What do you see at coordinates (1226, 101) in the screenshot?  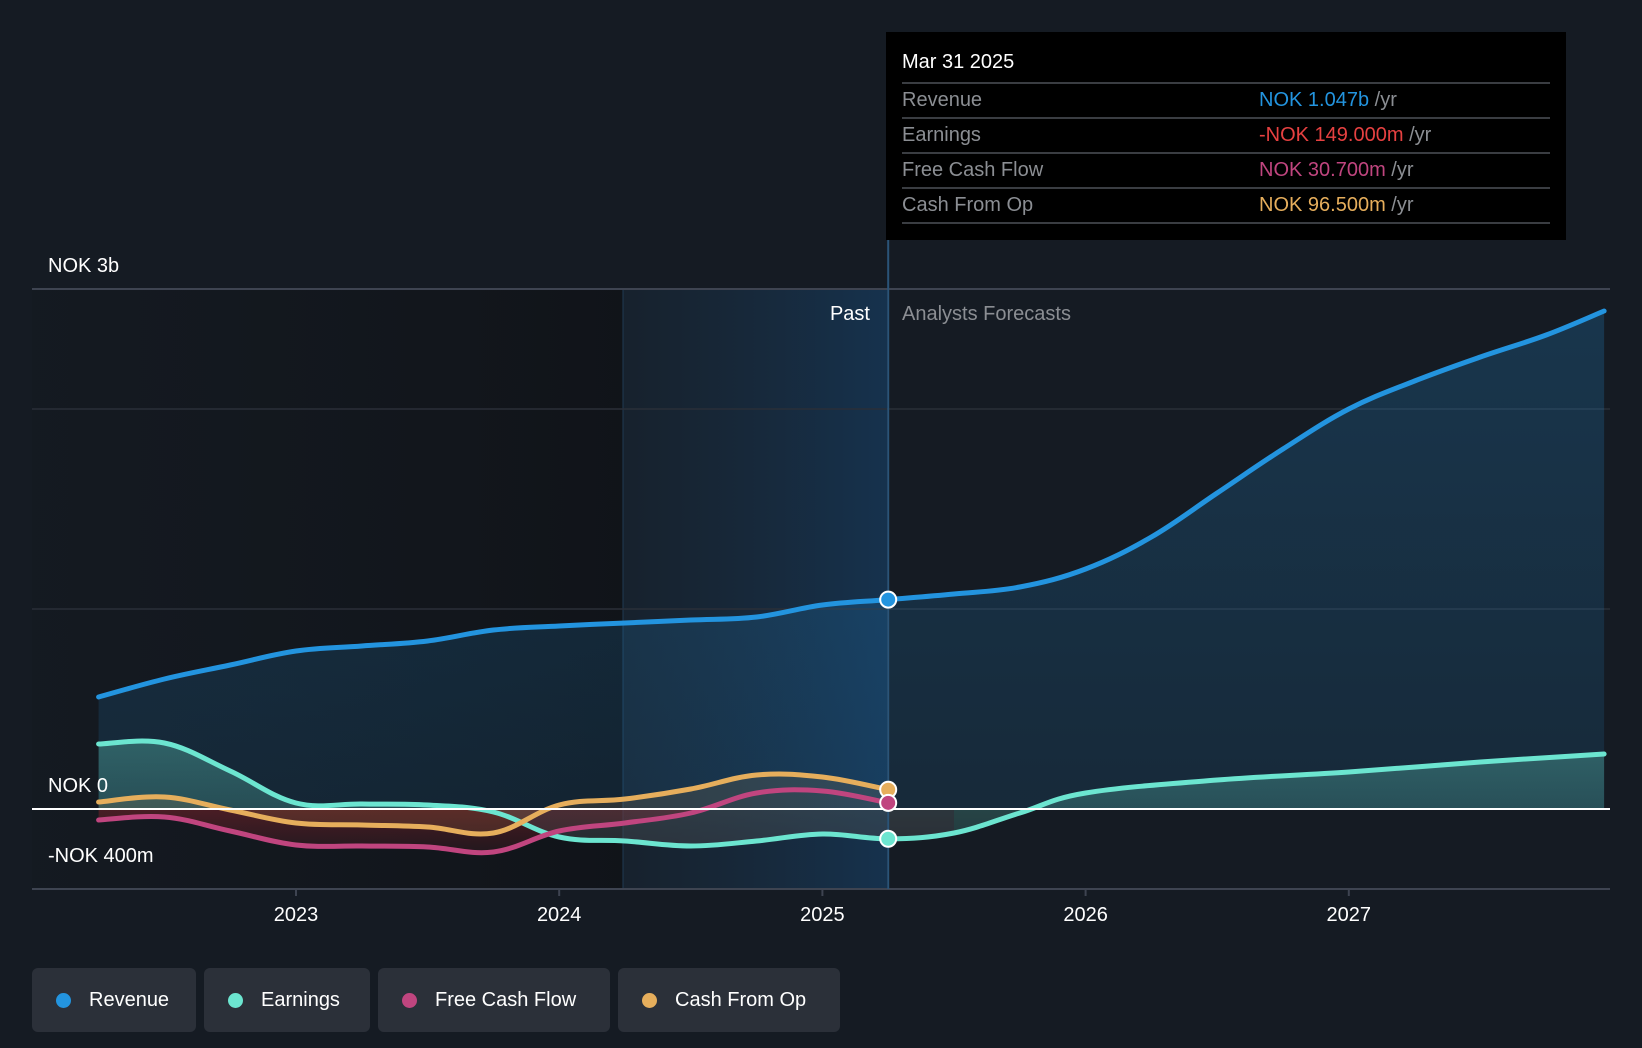 I see `tooltip-row-revenue: Revenue NOK 1.047b /yr` at bounding box center [1226, 101].